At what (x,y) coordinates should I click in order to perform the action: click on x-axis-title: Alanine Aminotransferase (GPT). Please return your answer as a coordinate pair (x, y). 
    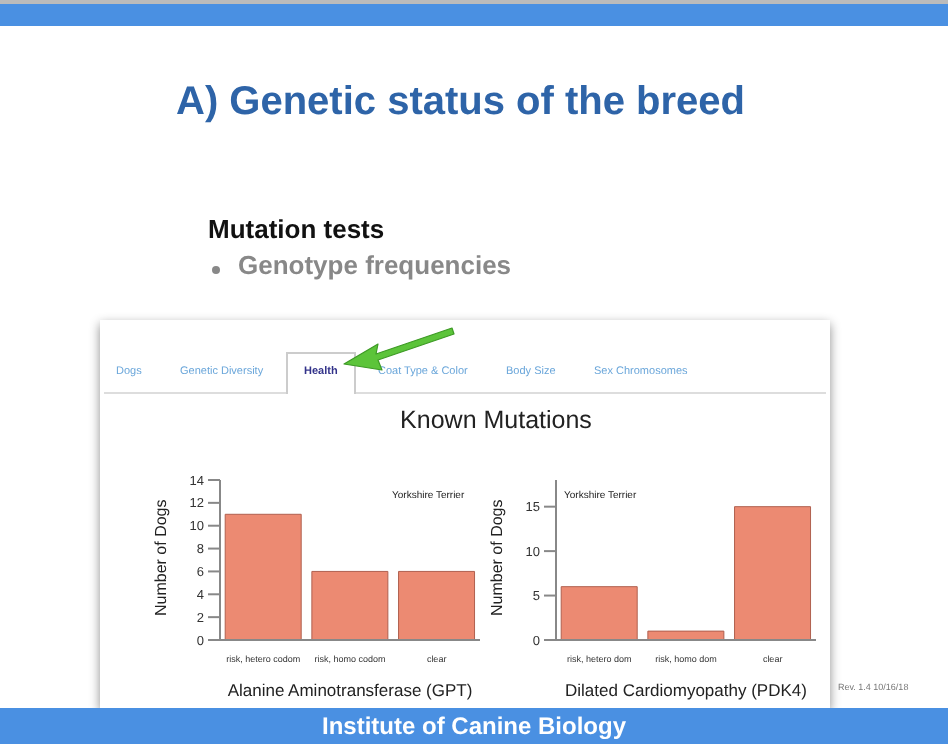
    Looking at the image, I should click on (350, 690).